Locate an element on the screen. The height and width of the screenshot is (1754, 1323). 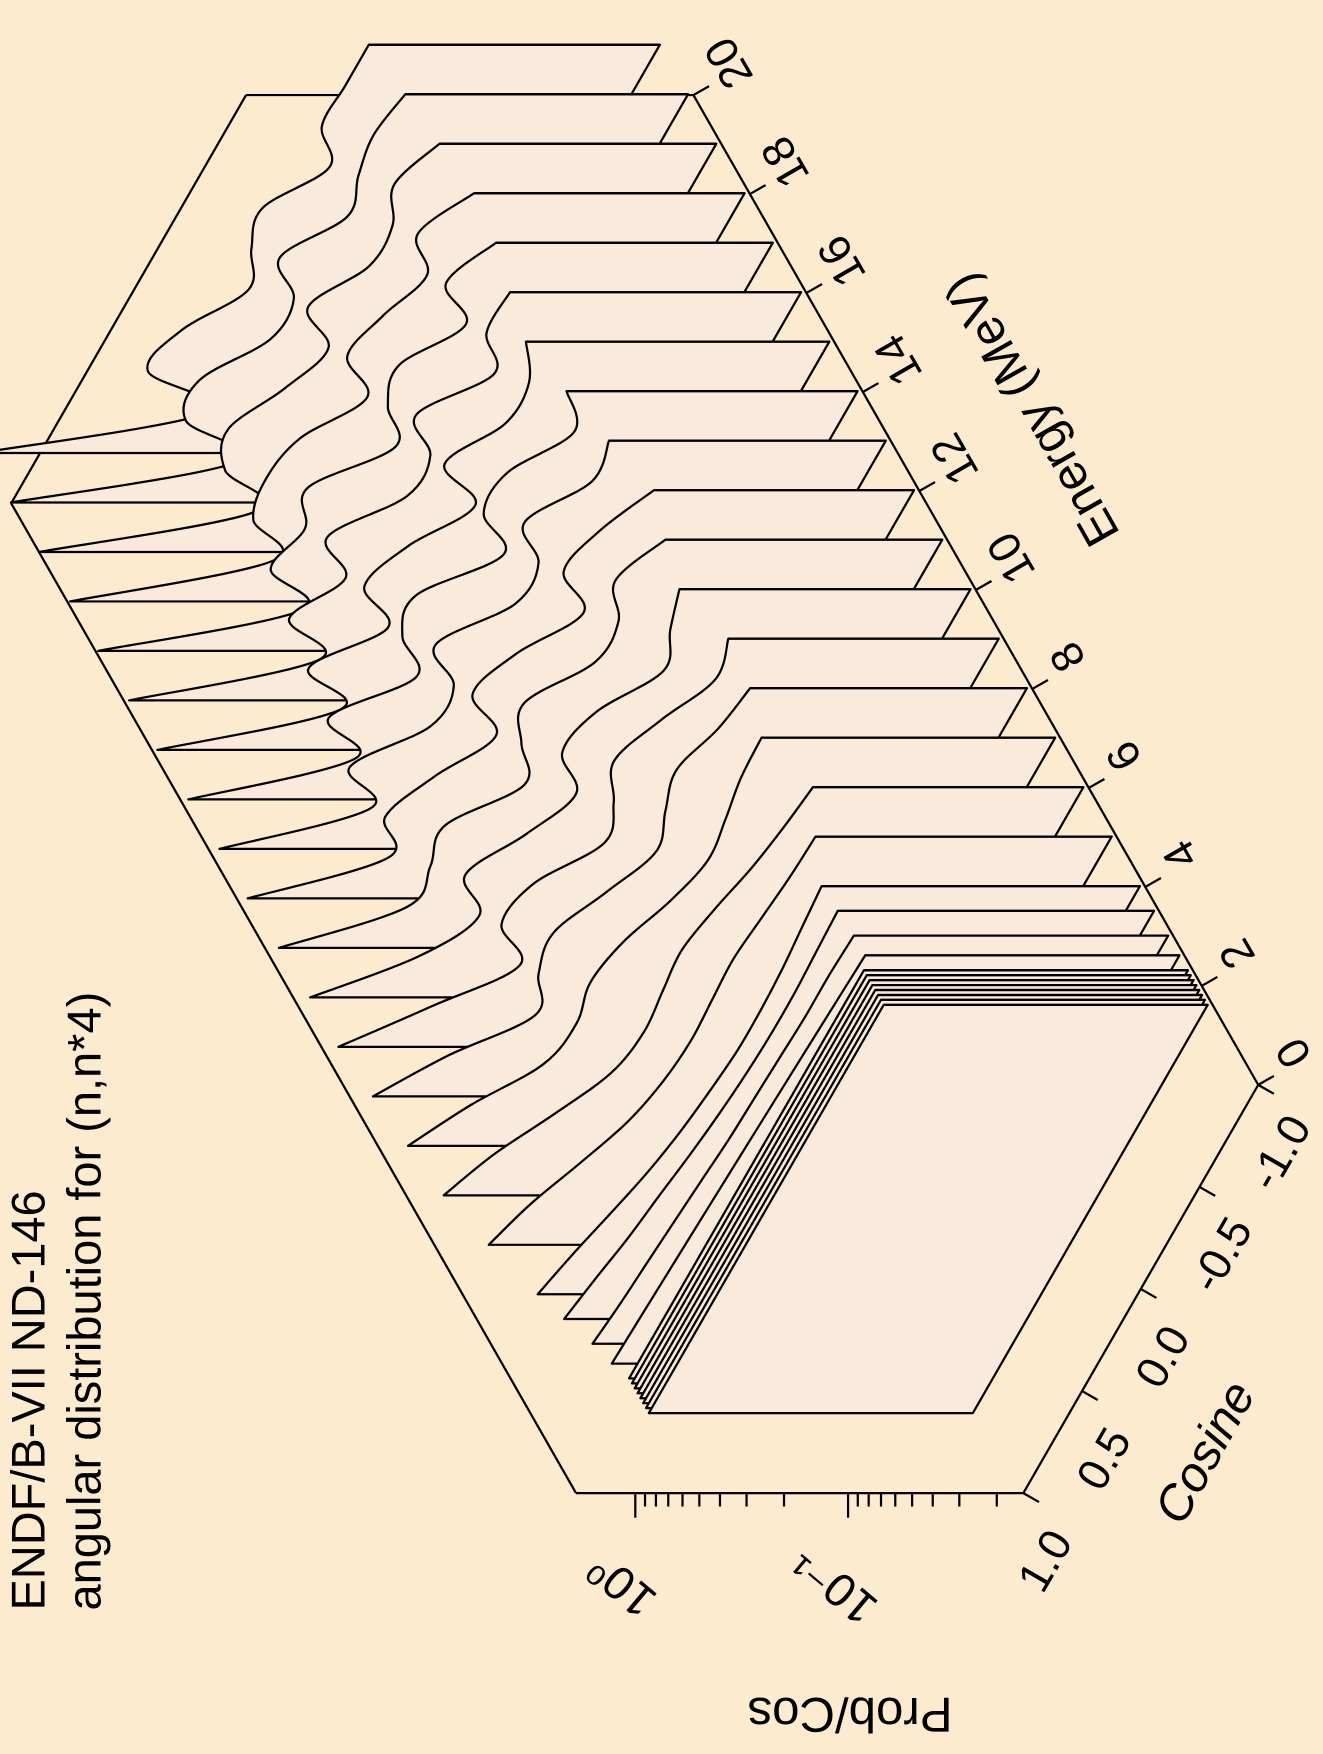
cosine-axis is located at coordinates (1141, 1289).